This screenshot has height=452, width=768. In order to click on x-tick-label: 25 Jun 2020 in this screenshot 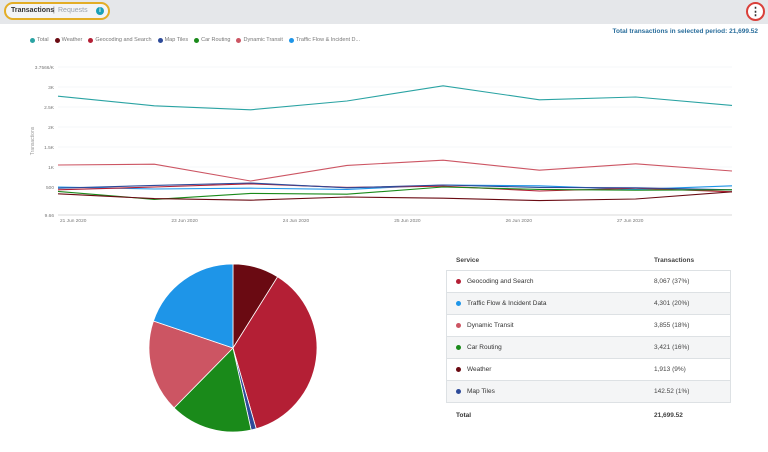, I will do `click(407, 221)`.